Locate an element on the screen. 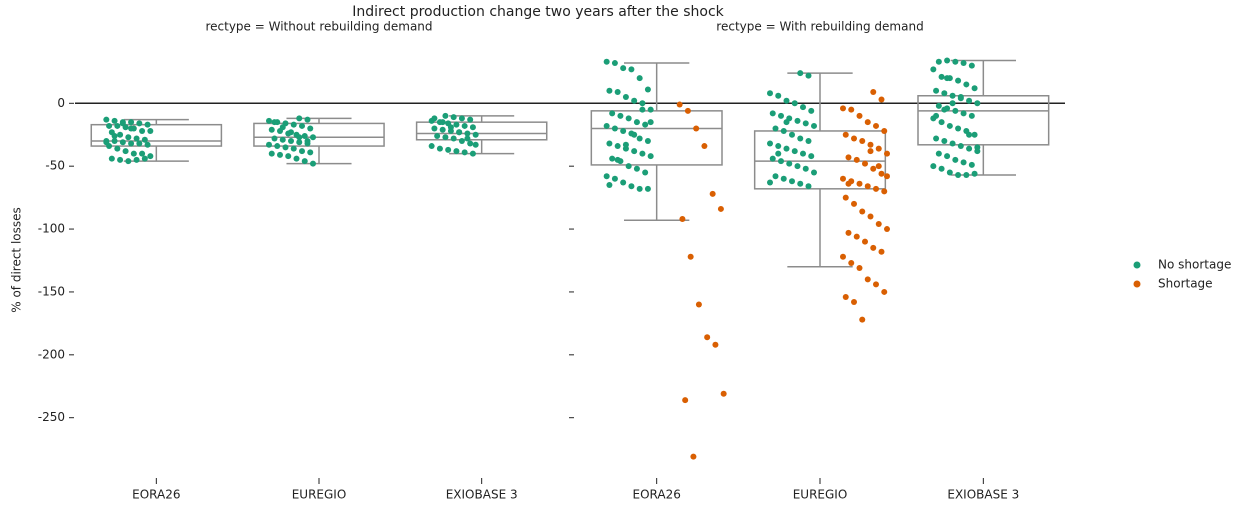 The width and height of the screenshot is (1240, 507). x-tick-label: EORA26 is located at coordinates (656, 495).